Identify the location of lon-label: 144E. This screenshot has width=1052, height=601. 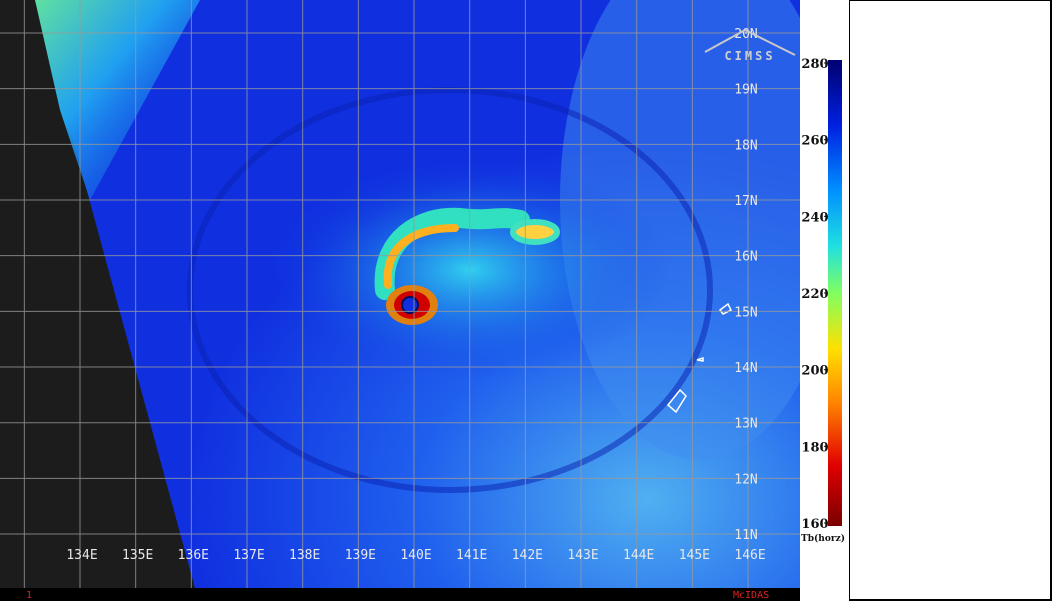
(638, 555).